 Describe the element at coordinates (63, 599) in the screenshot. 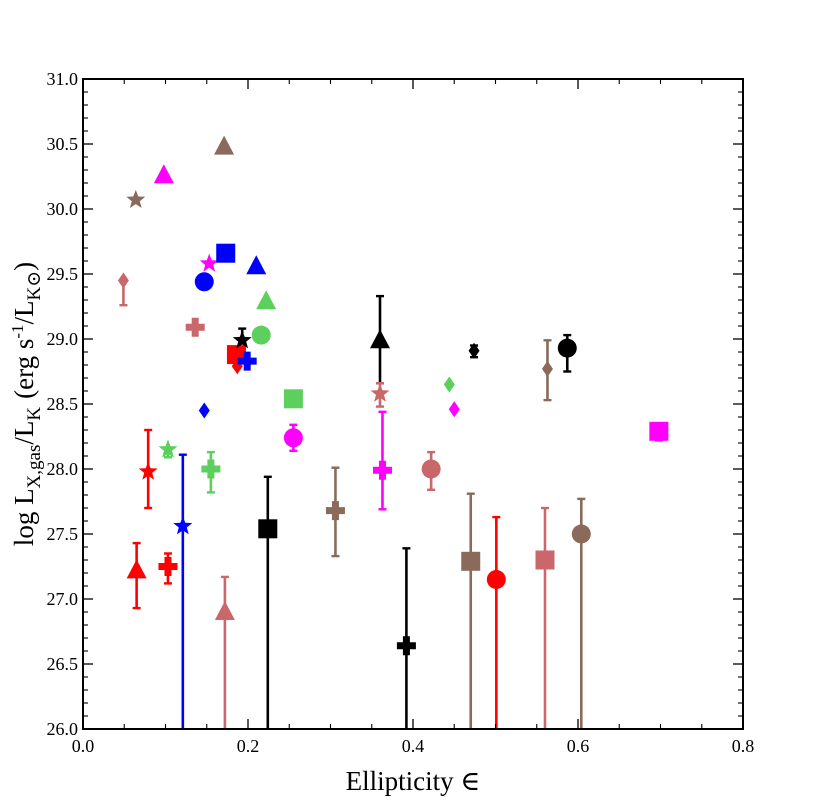

I see `y-tick-label: 27.0` at that location.